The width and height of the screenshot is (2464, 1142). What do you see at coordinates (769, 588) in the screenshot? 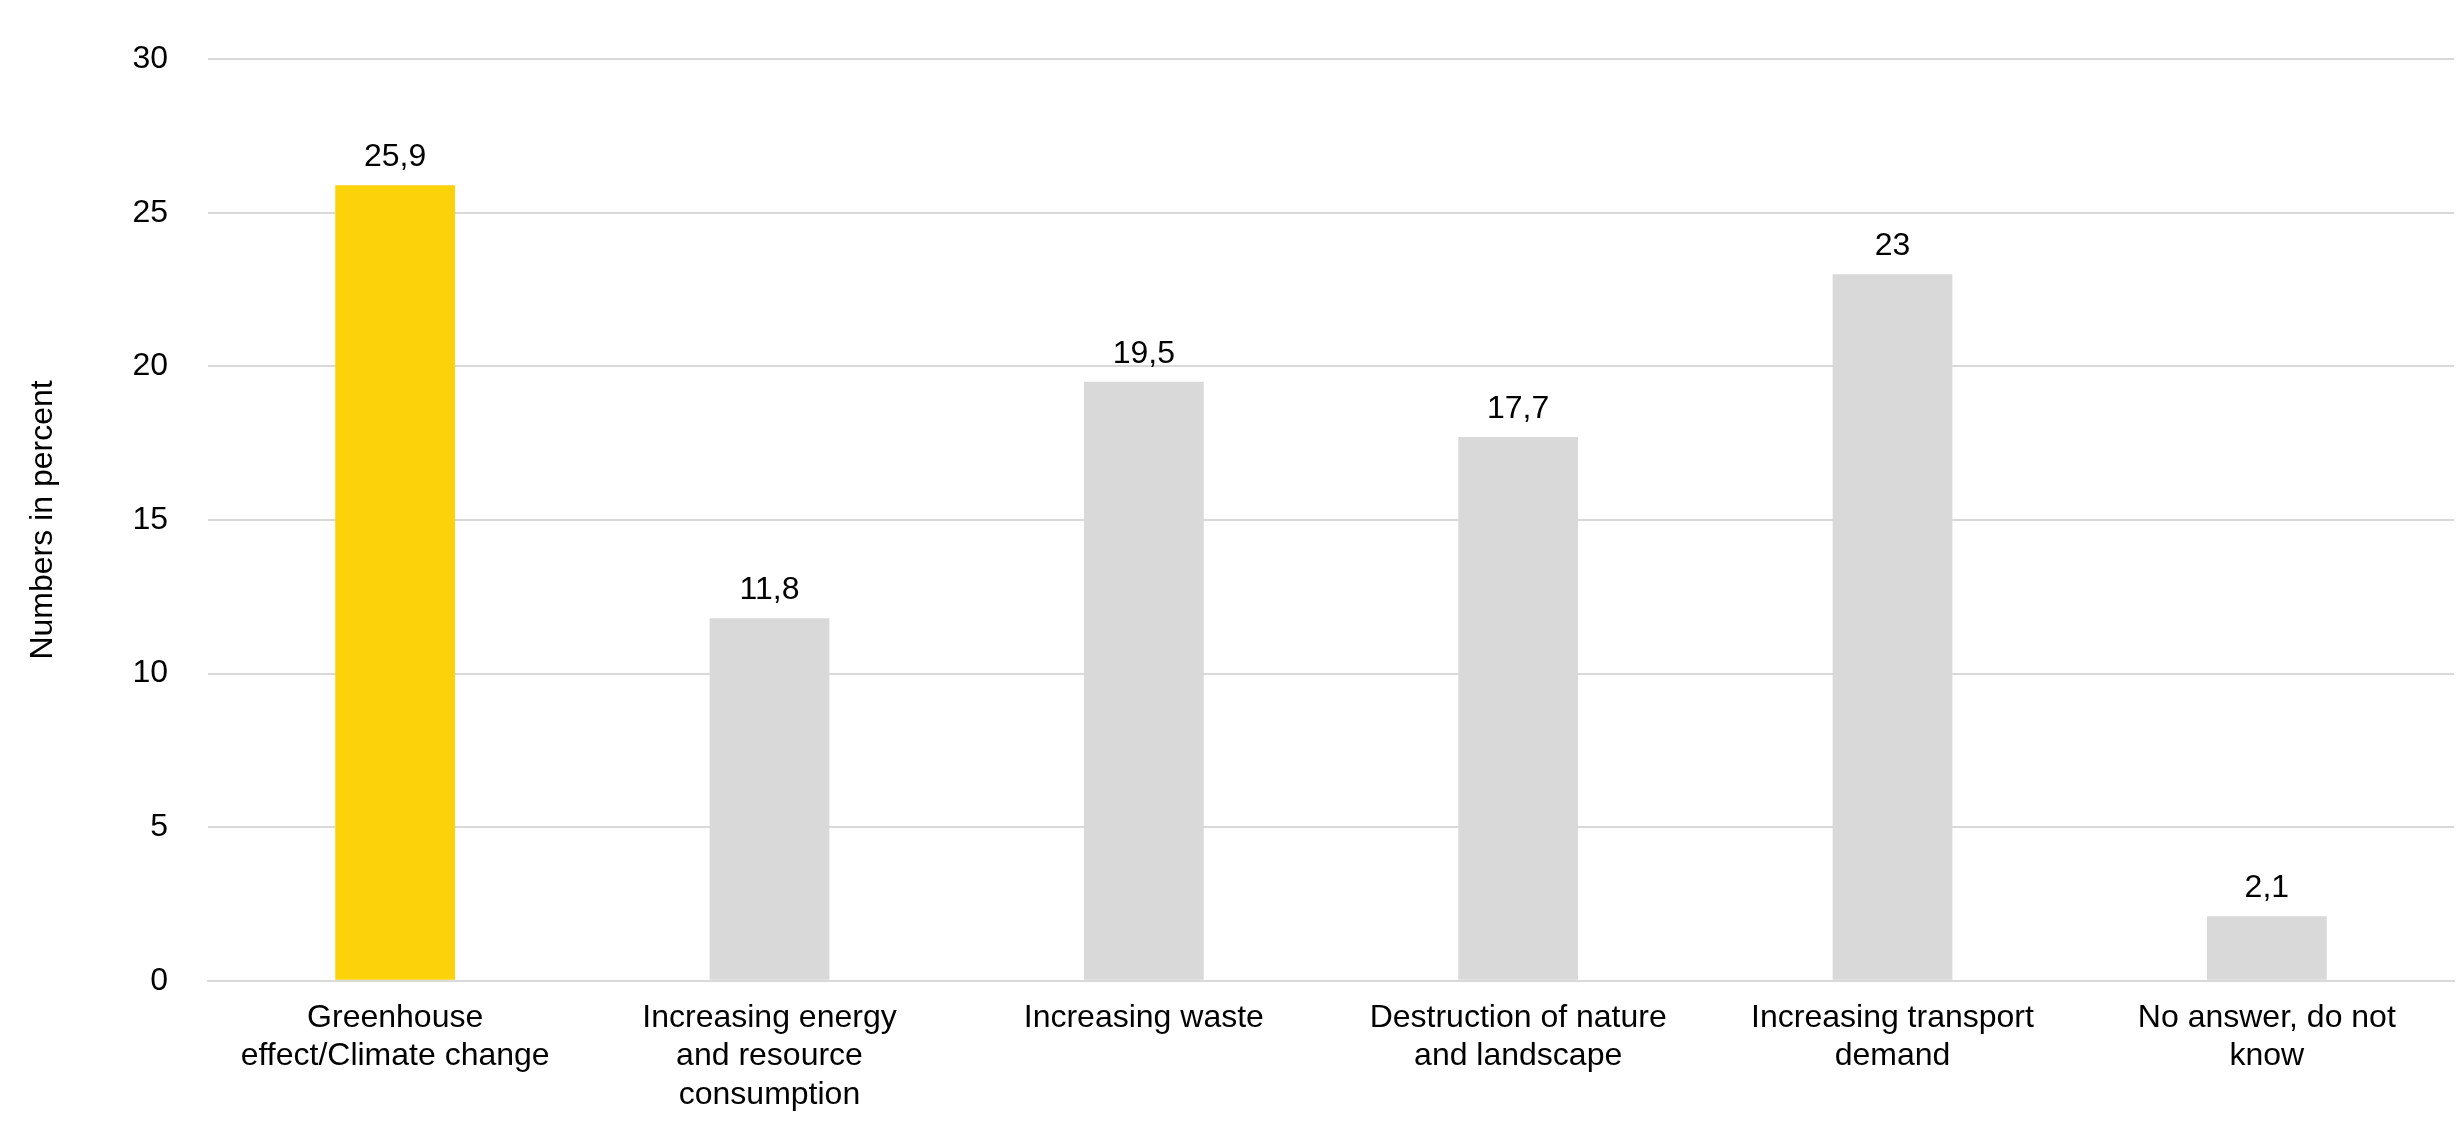
I see `data-label: 11,8` at bounding box center [769, 588].